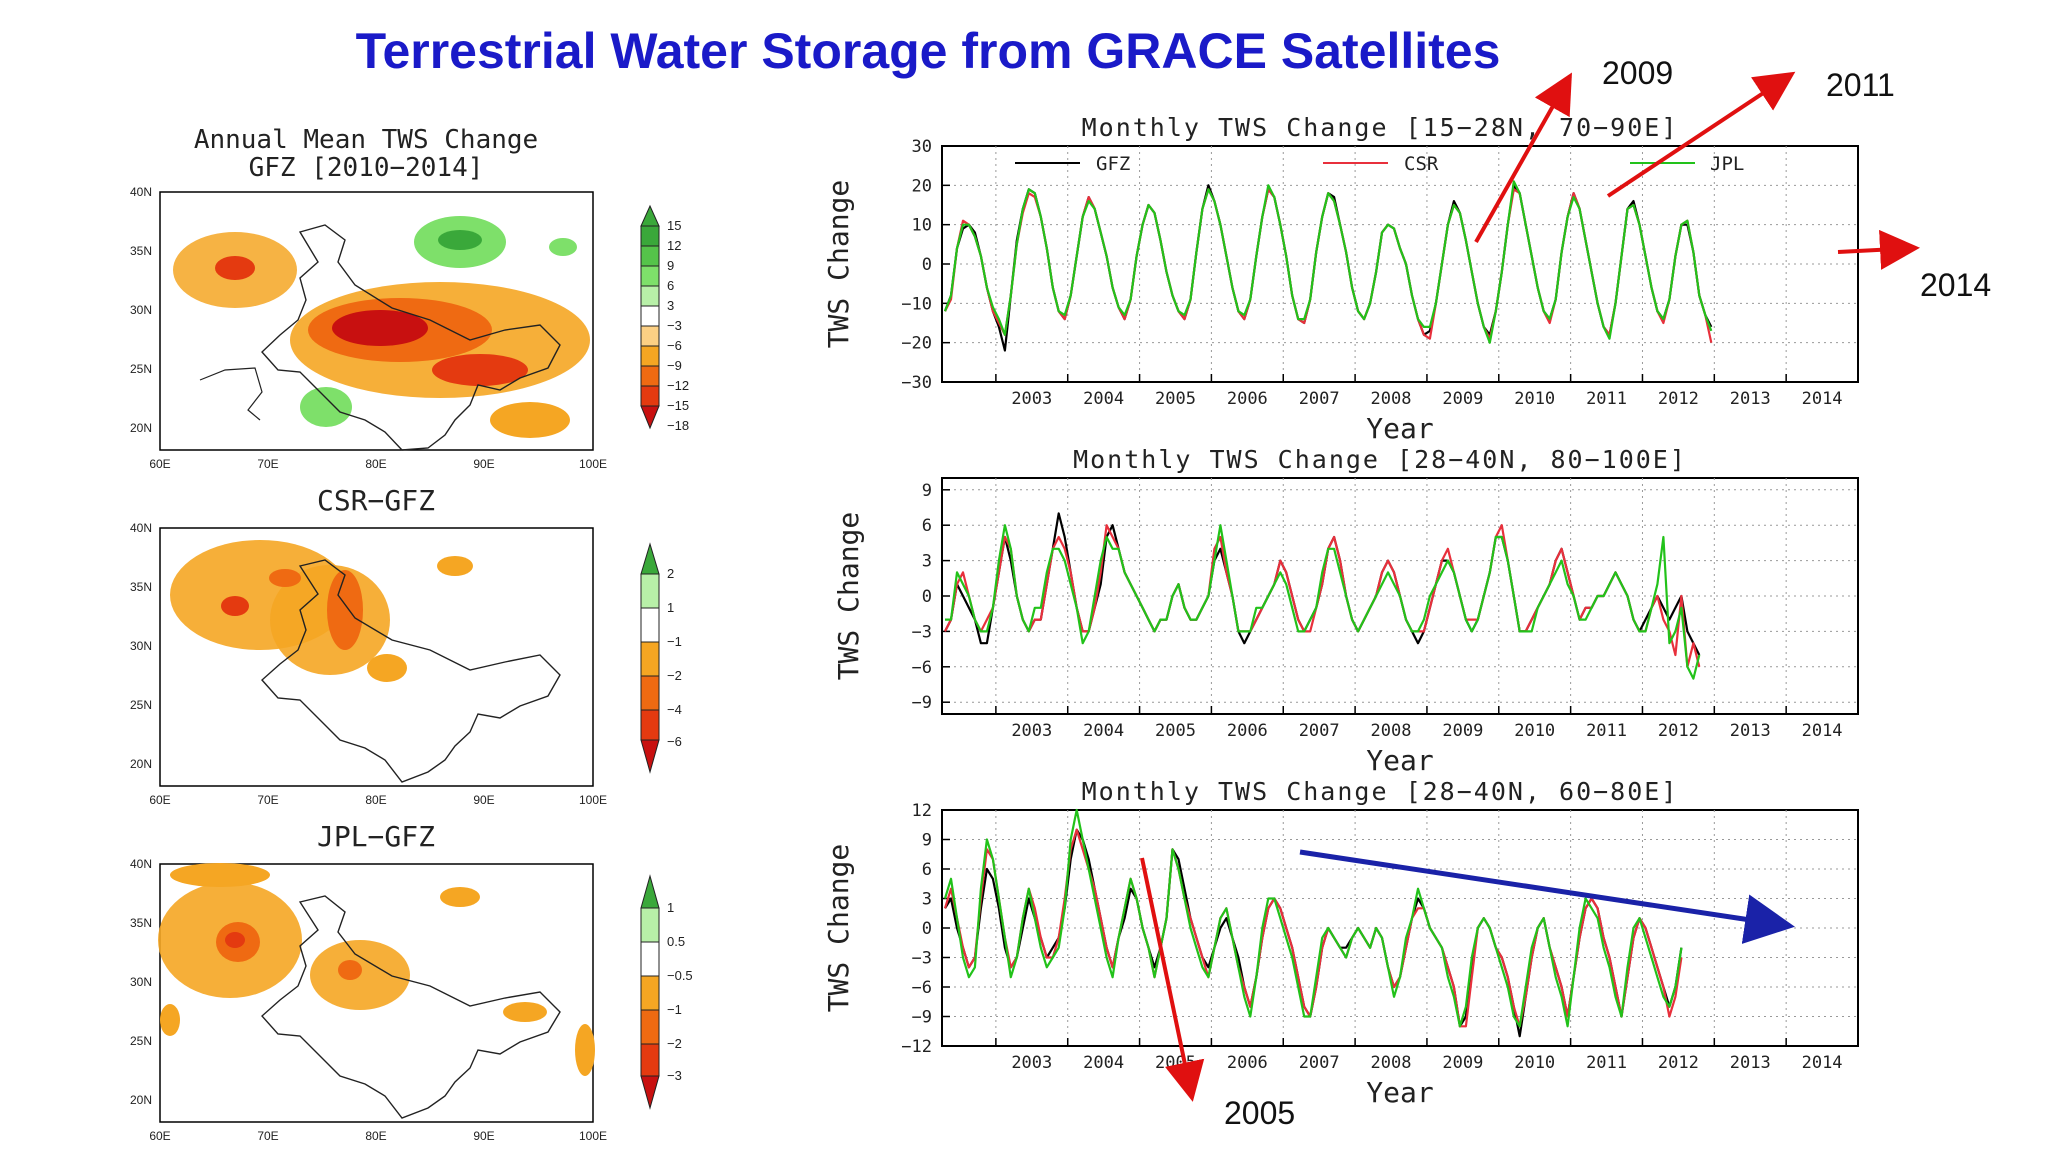 The height and width of the screenshot is (1152, 2048). I want to click on x-tick-label: 2013, so click(1750, 1063).